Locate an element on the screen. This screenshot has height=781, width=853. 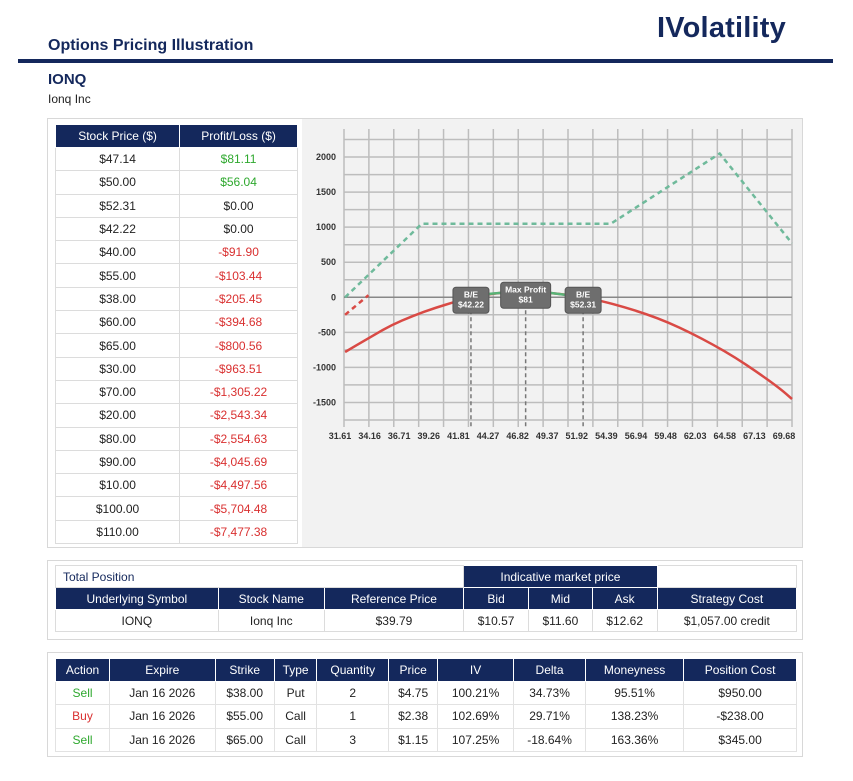
stock-price-cell: $100.00 is located at coordinates (117, 508).